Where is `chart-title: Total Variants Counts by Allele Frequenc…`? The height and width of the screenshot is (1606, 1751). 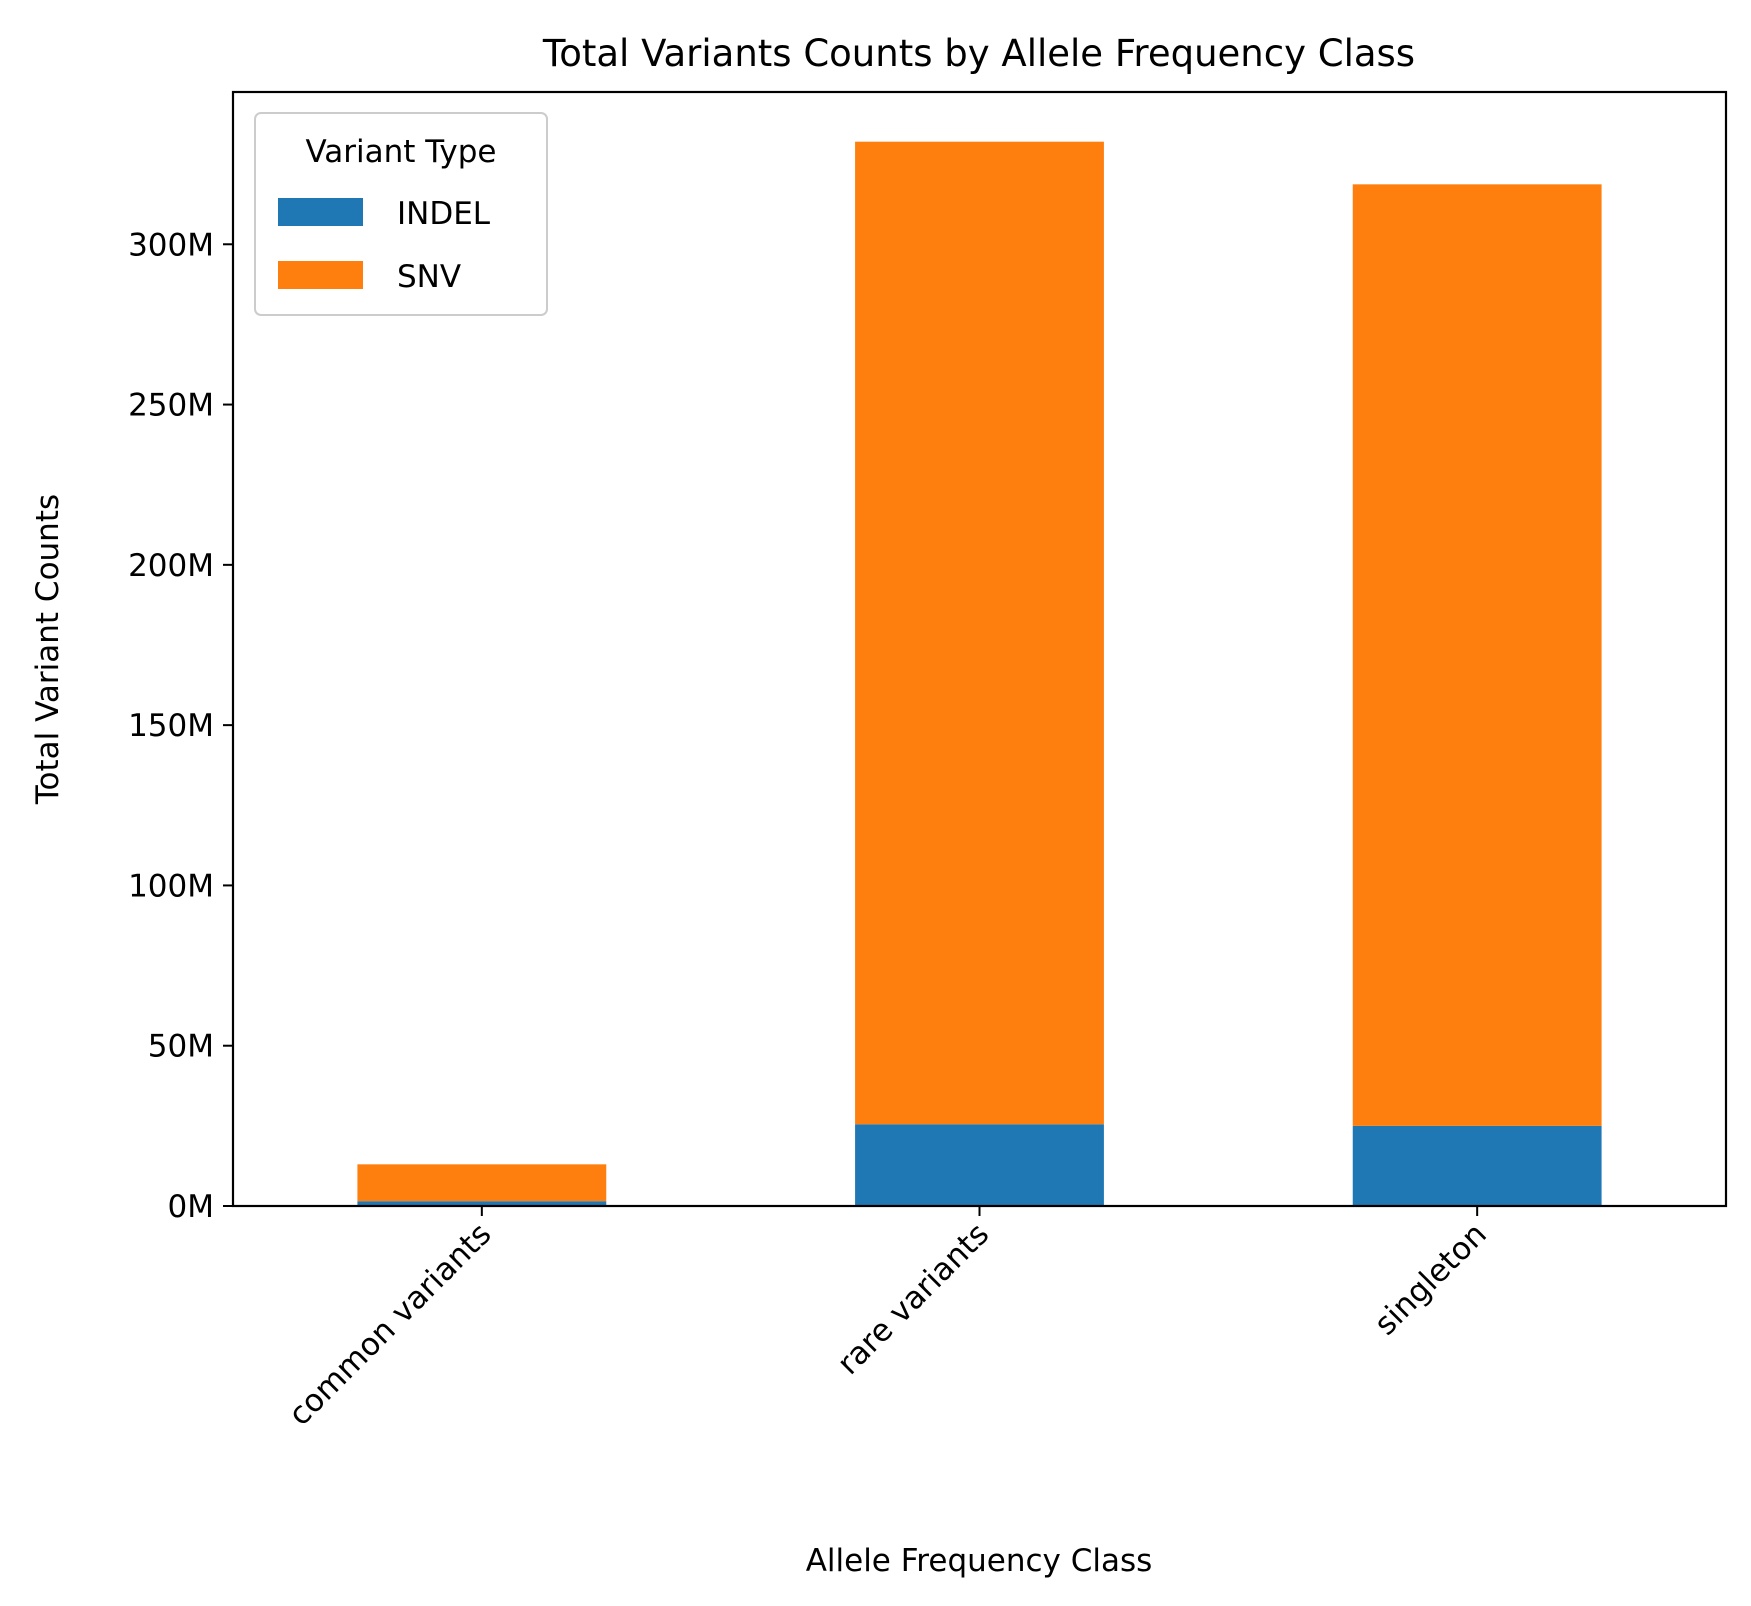 chart-title: Total Variants Counts by Allele Frequenc… is located at coordinates (978, 53).